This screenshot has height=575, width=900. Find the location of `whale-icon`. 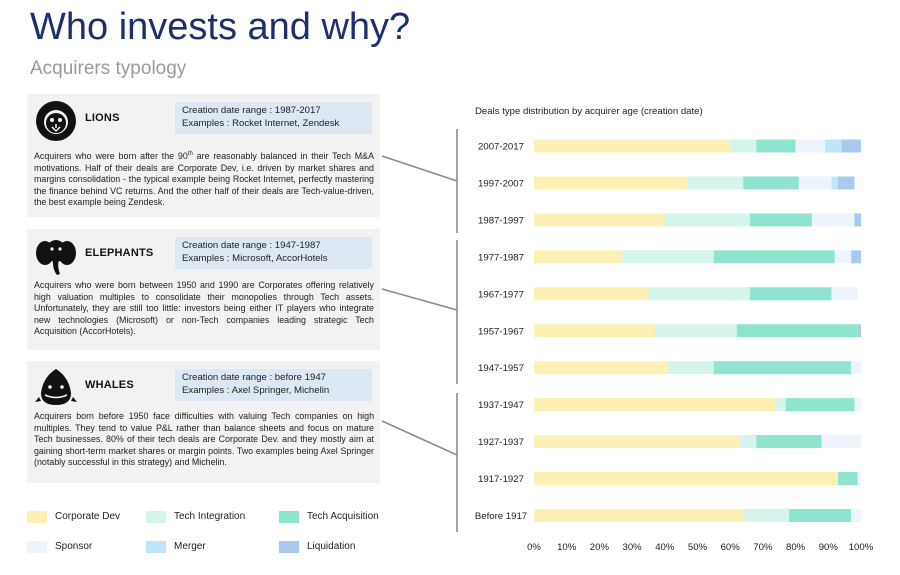

whale-icon is located at coordinates (56, 387).